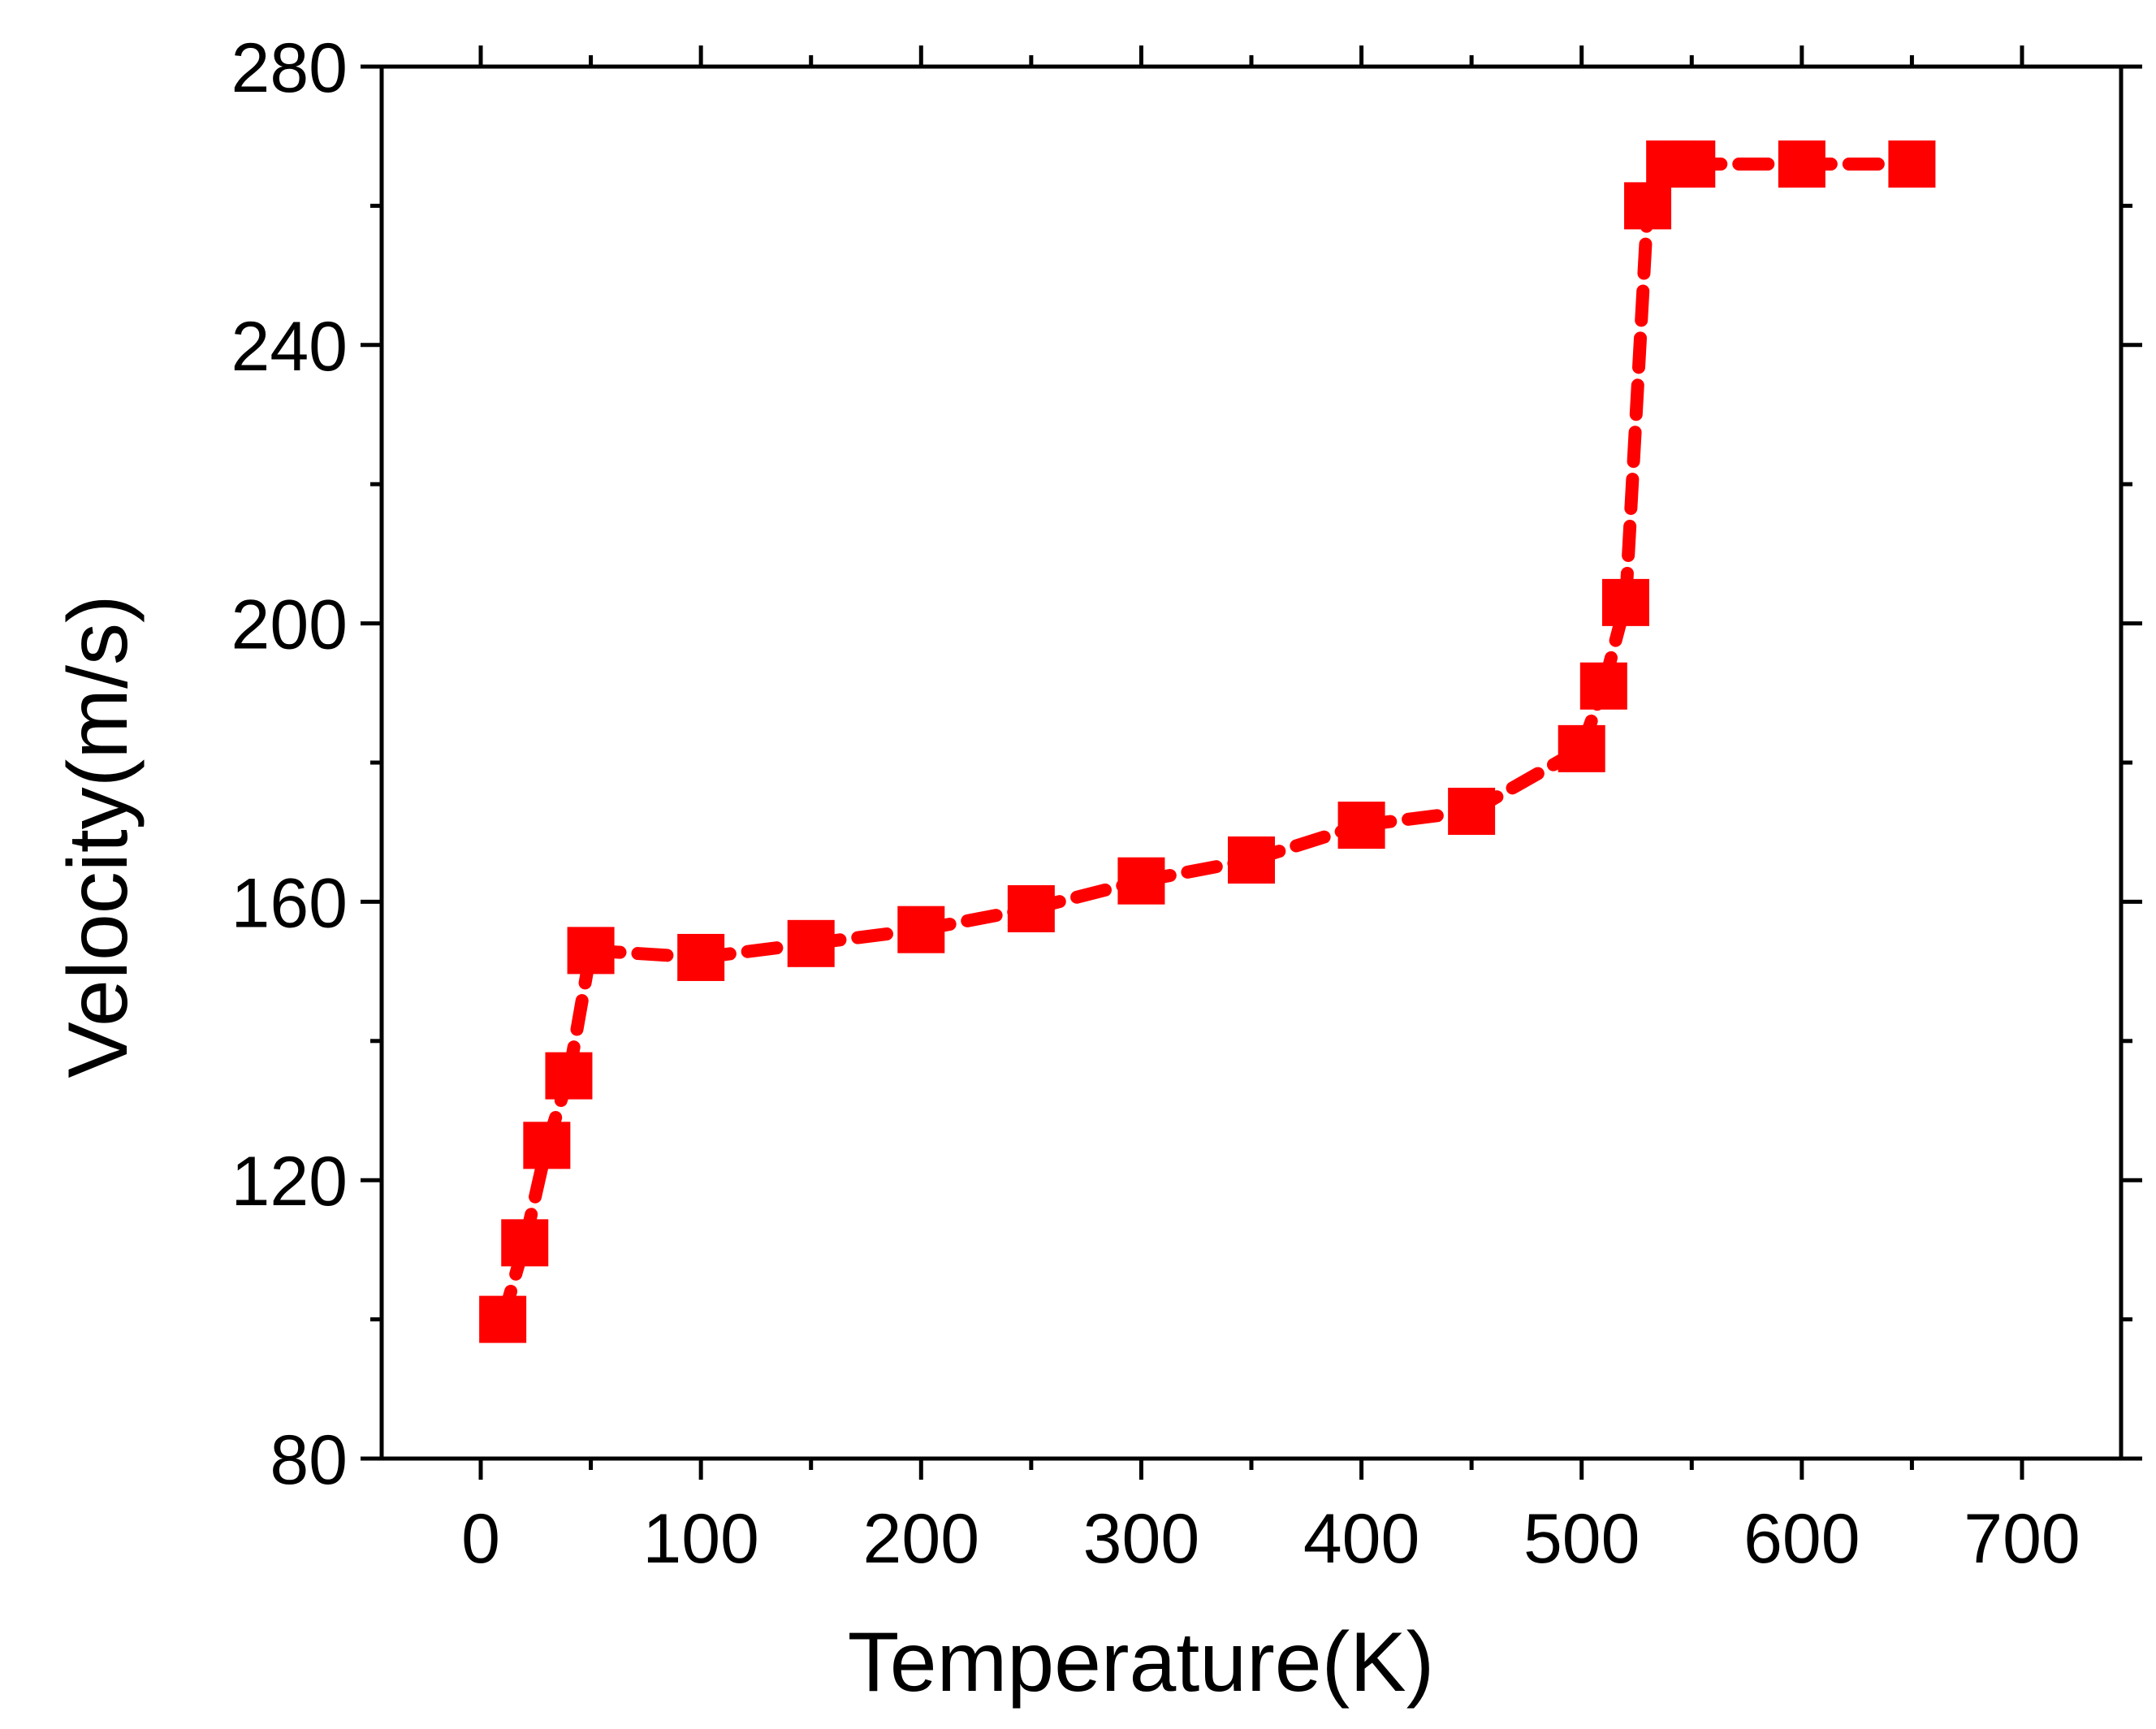  I want to click on y-tick-label: 160, so click(289, 903).